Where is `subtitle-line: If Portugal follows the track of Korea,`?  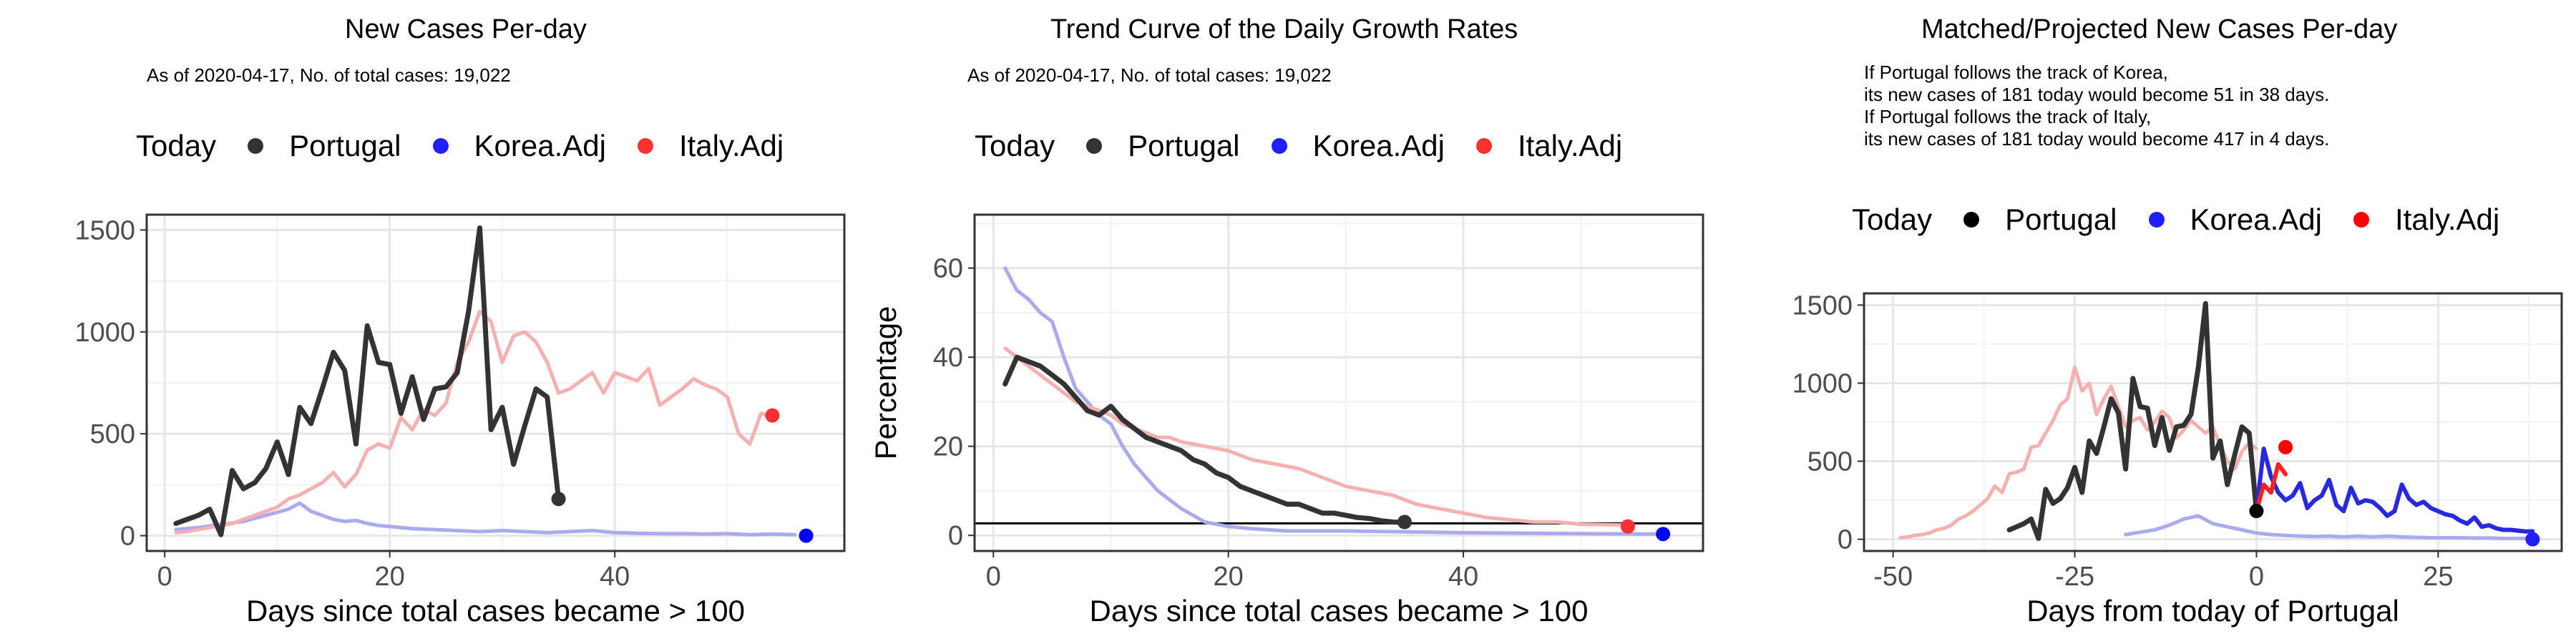 subtitle-line: If Portugal follows the track of Korea, is located at coordinates (2016, 72).